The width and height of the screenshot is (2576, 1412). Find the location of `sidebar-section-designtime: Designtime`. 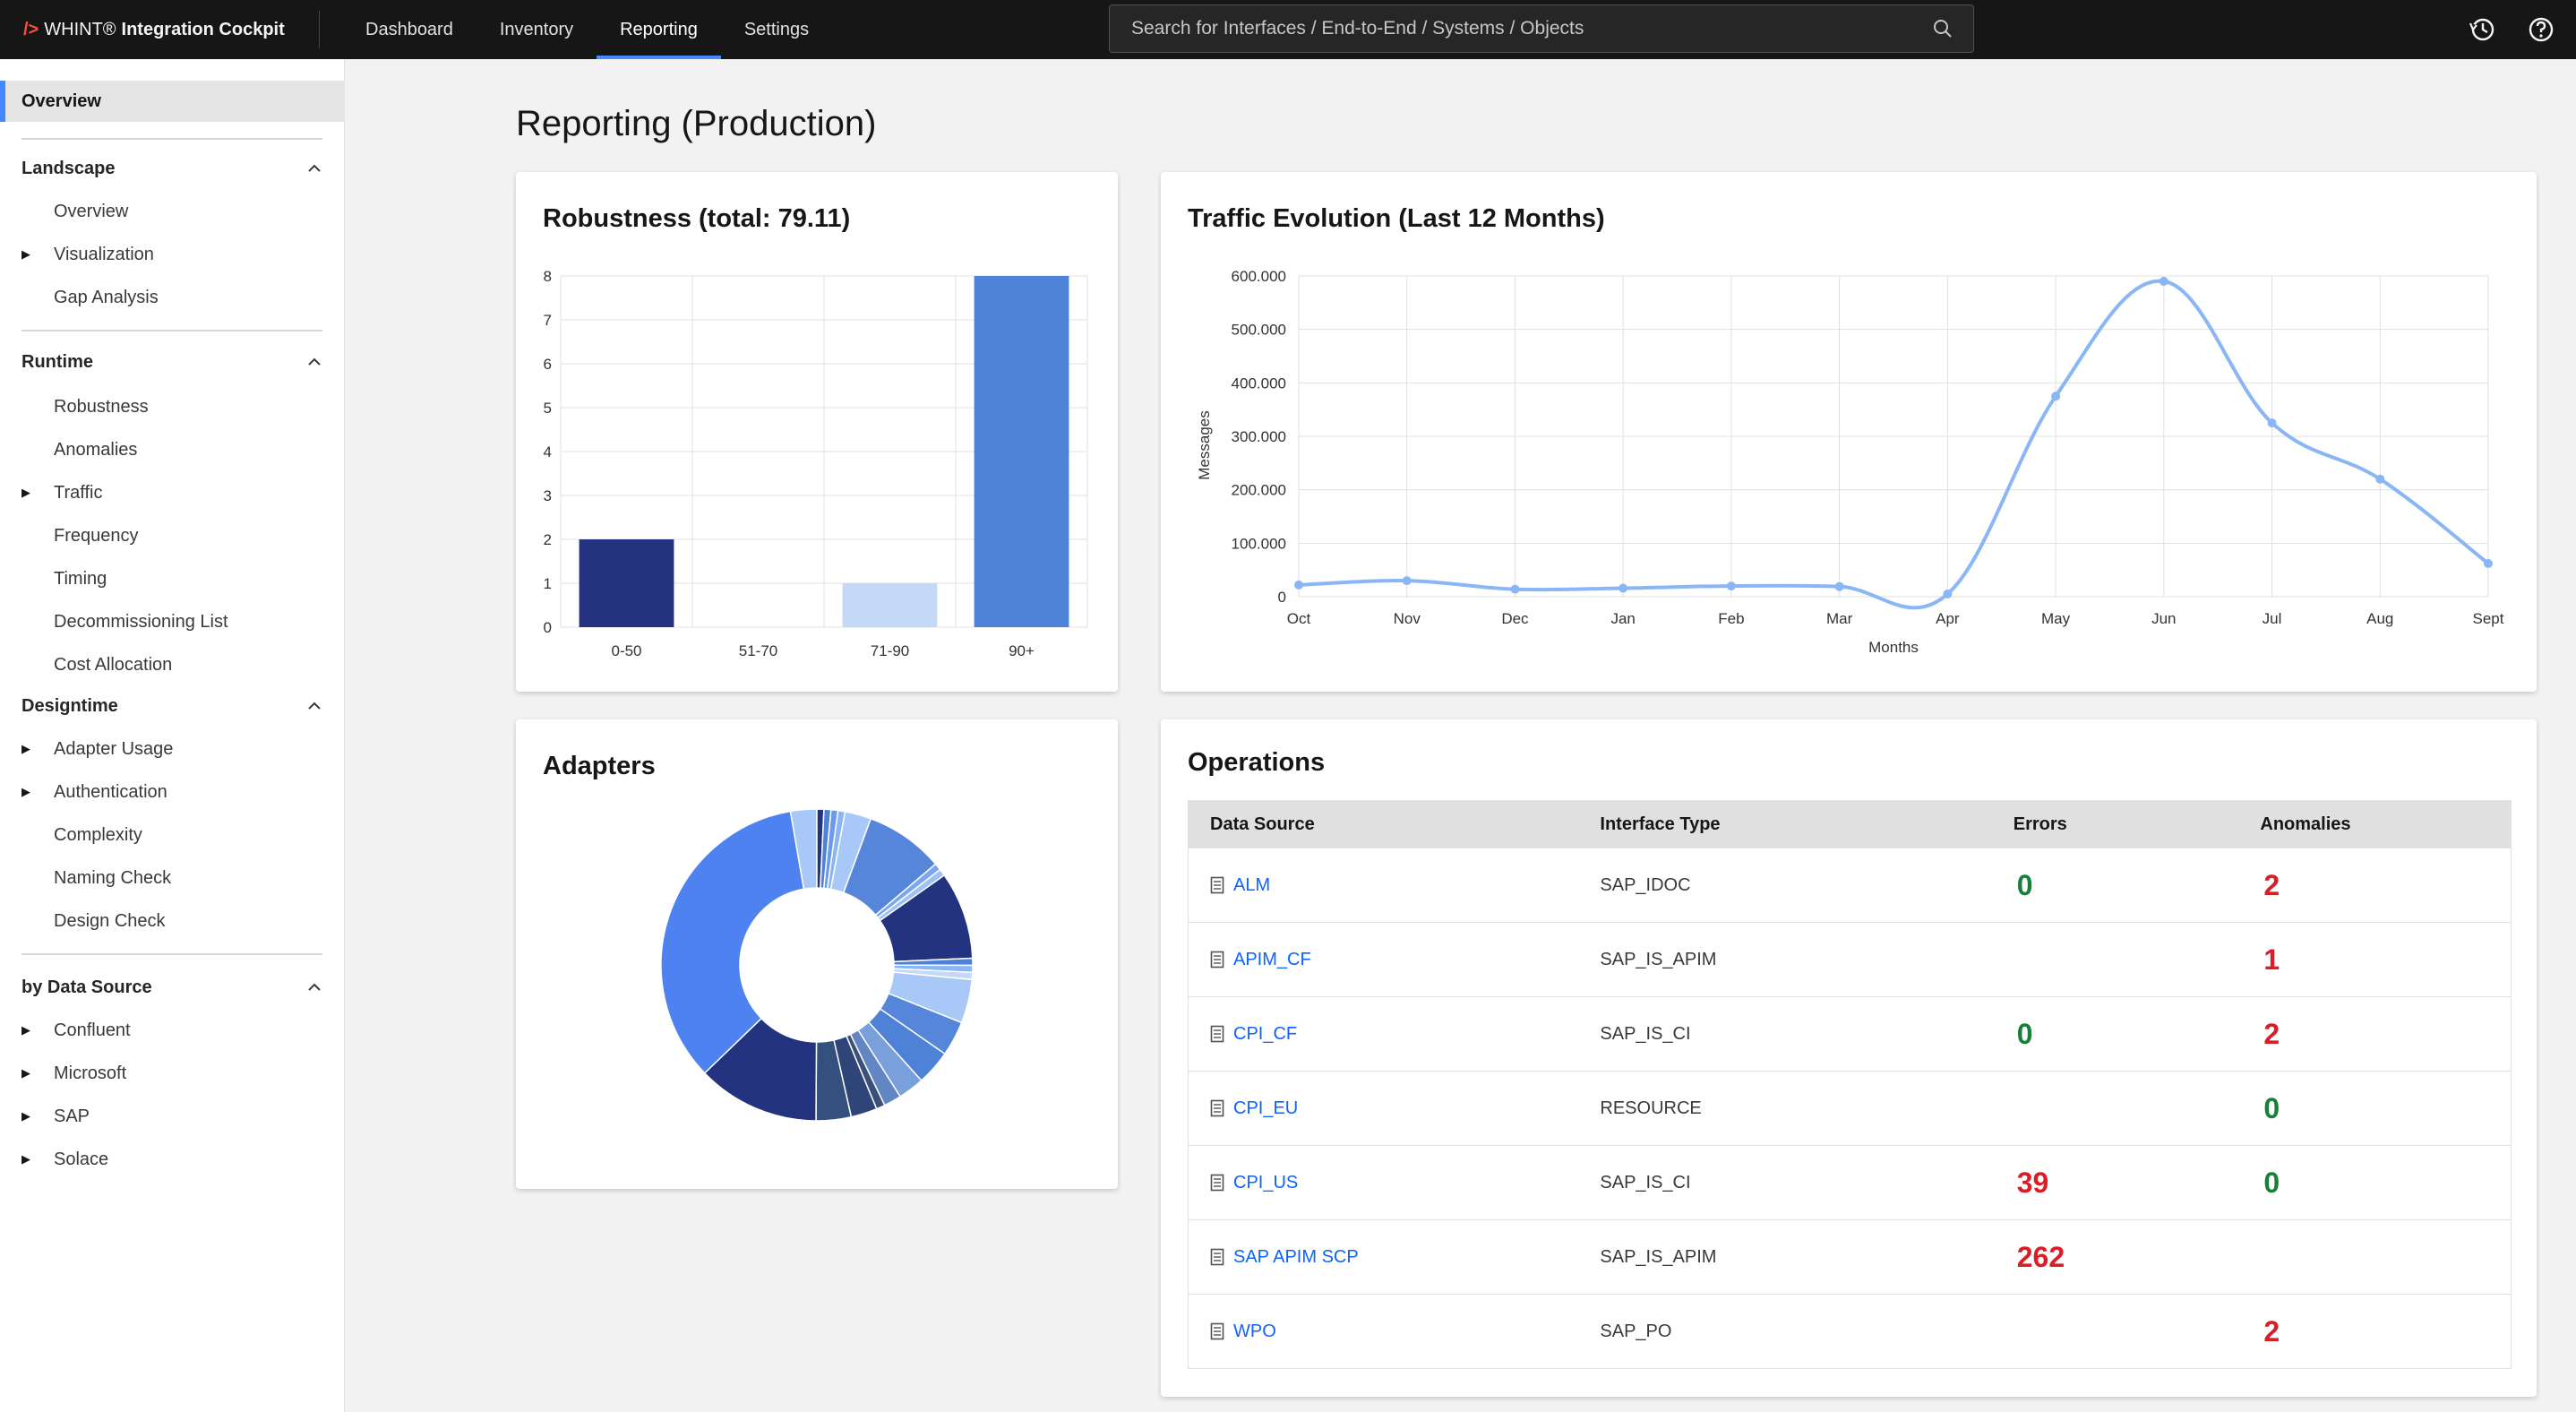

sidebar-section-designtime: Designtime is located at coordinates (171, 706).